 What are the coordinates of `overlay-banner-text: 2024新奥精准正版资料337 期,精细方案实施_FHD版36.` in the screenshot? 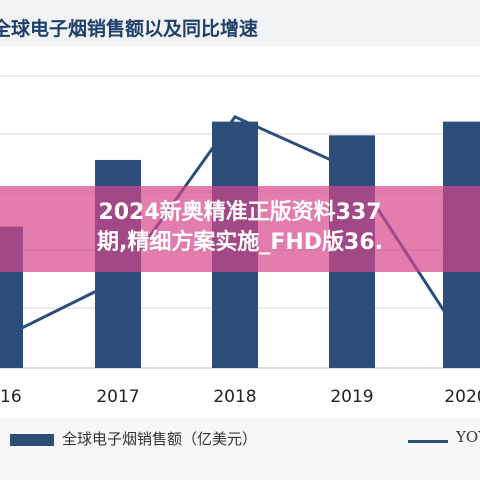 It's located at (240, 227).